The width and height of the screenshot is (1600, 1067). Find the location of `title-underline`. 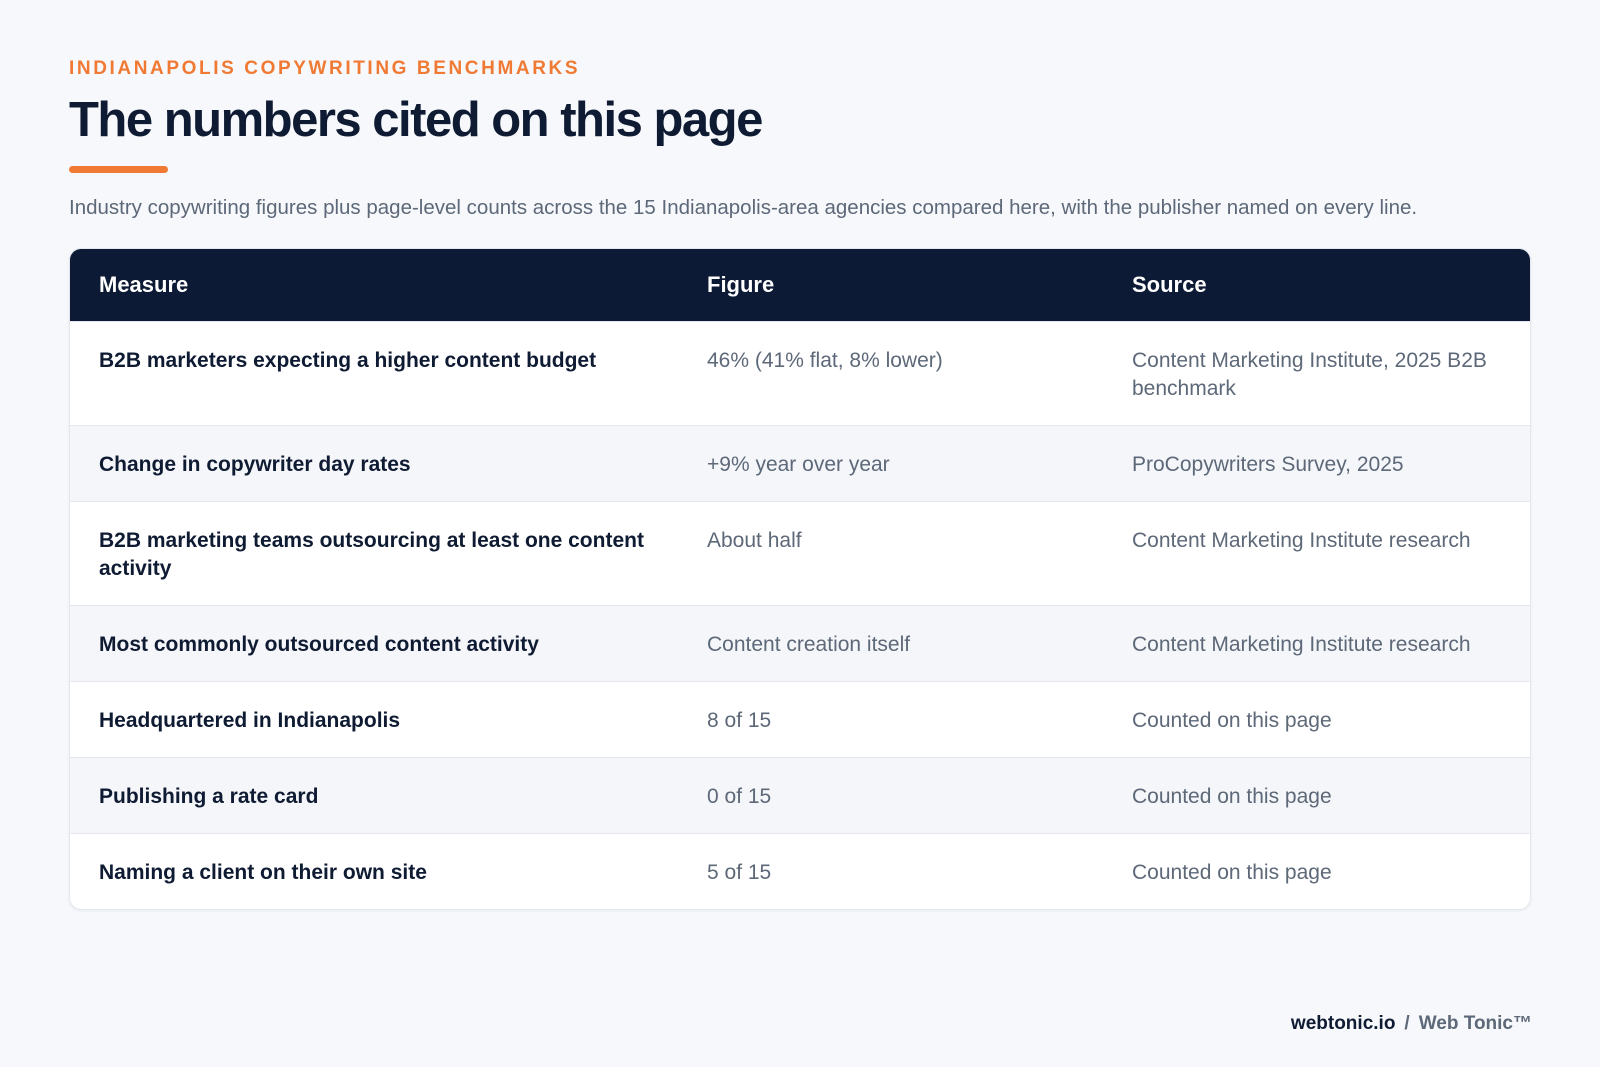

title-underline is located at coordinates (118, 169).